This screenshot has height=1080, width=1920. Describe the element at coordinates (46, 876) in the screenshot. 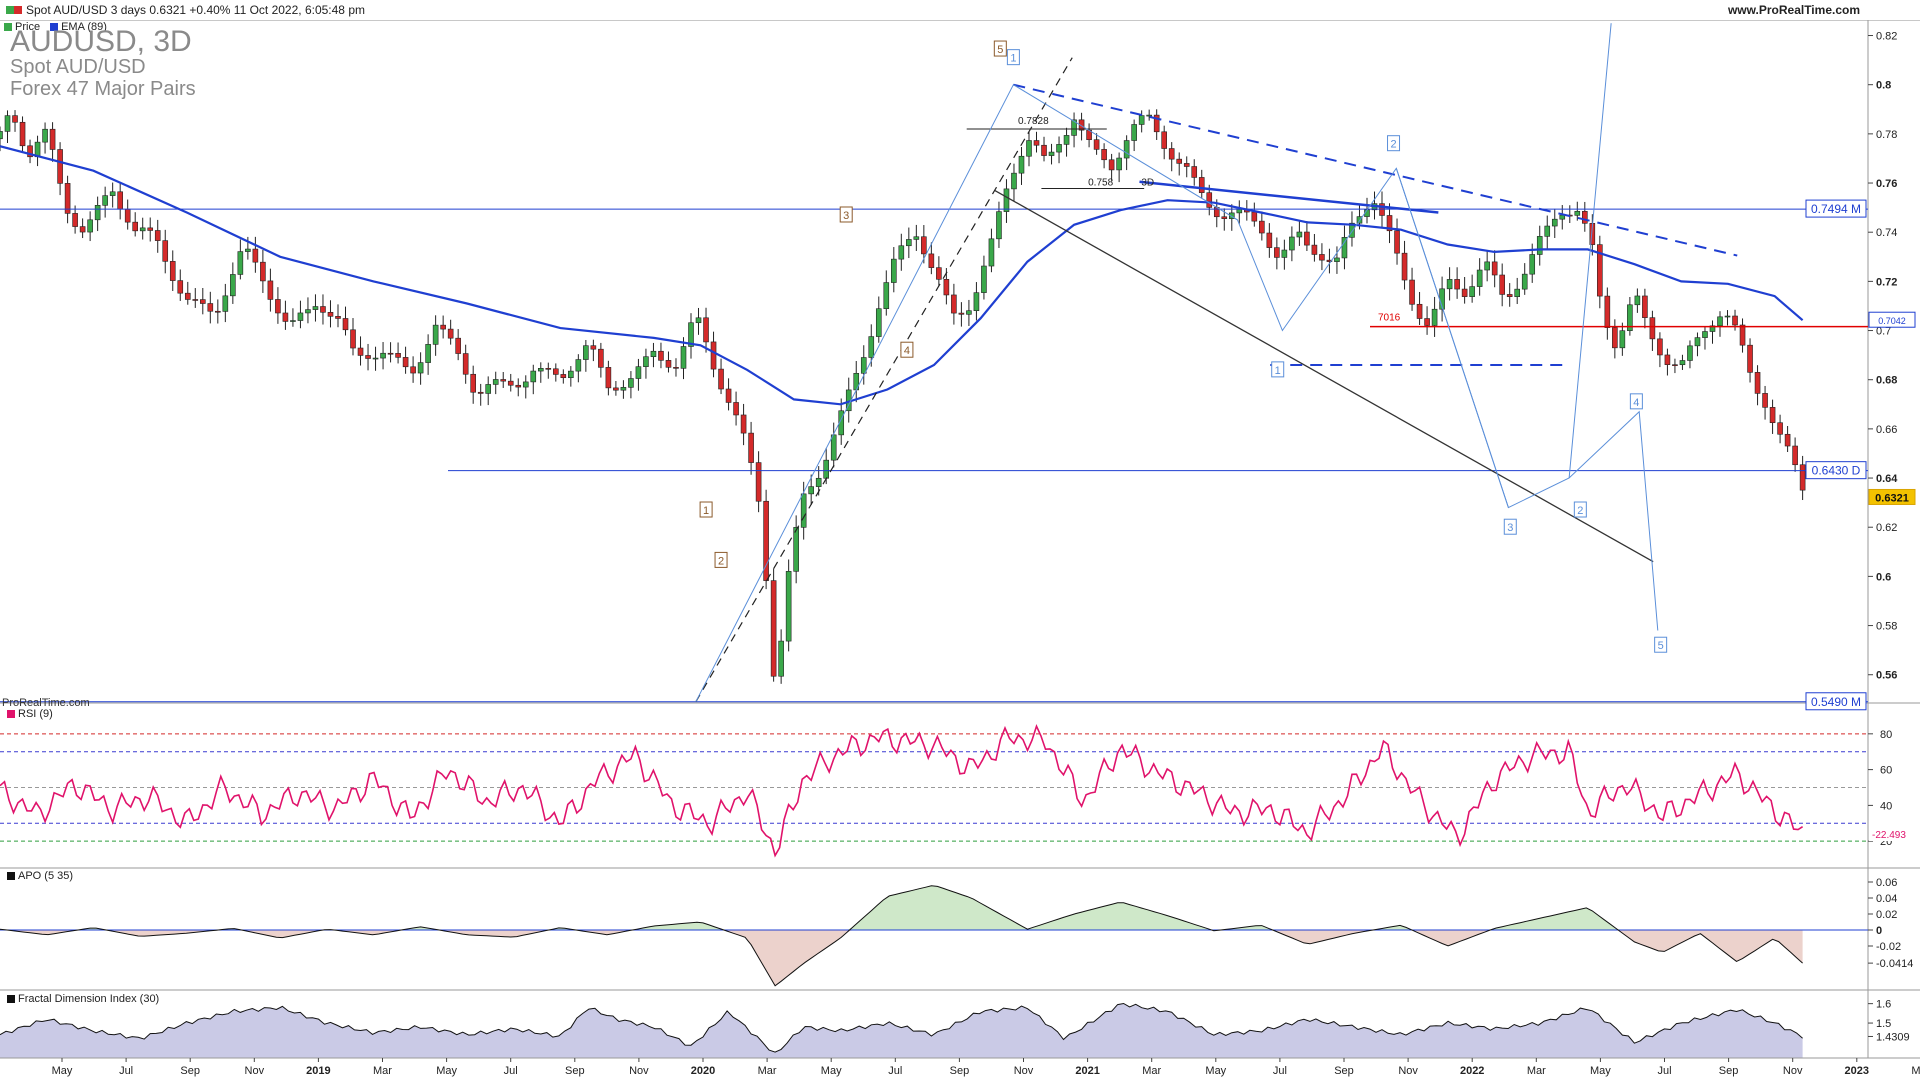

I see `apo-title: APO (5 35)` at that location.